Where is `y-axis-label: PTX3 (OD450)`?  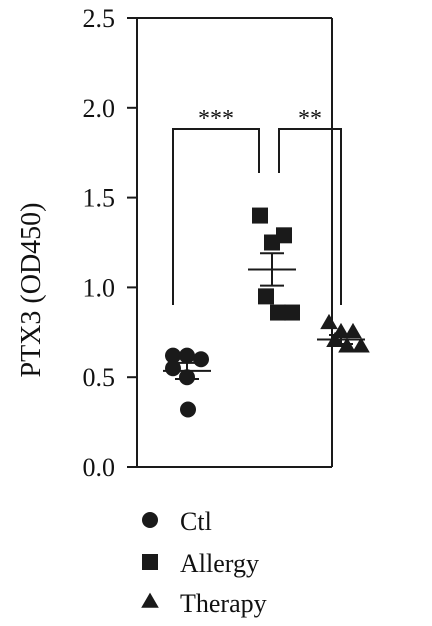
y-axis-label: PTX3 (OD450) is located at coordinates (31, 290).